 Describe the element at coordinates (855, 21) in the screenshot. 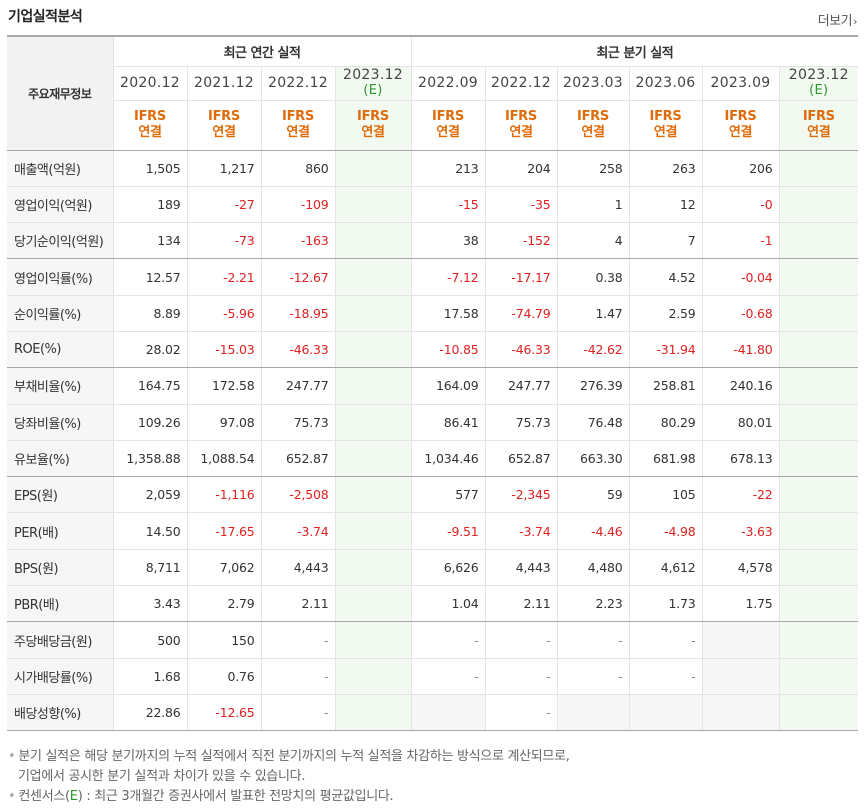

I see `chevron-right-icon: ›` at that location.